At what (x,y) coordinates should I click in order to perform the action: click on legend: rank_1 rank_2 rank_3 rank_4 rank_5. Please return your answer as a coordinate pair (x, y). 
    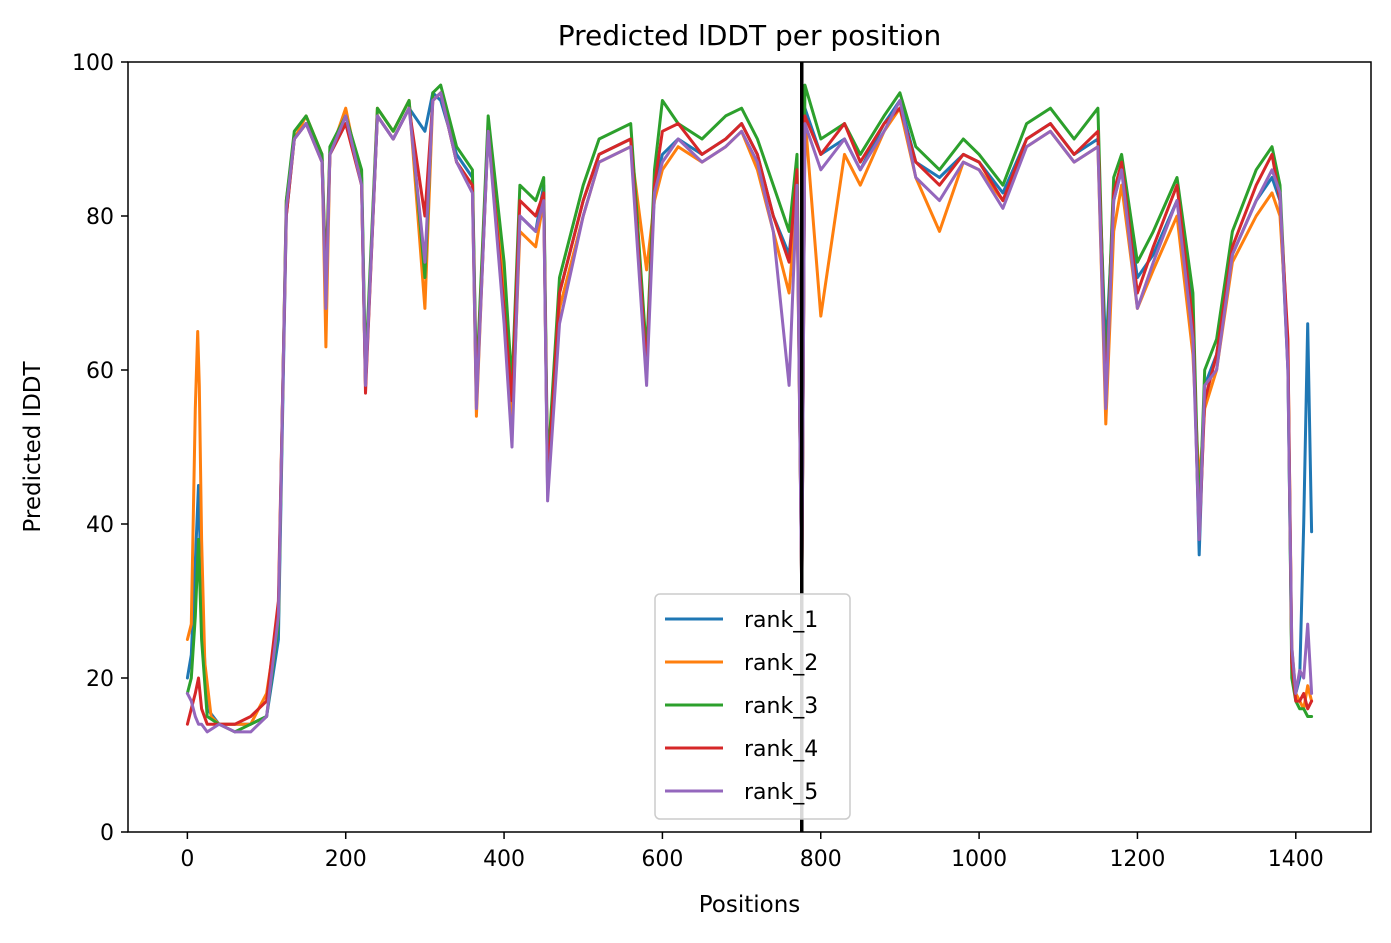
    Looking at the image, I should click on (752, 706).